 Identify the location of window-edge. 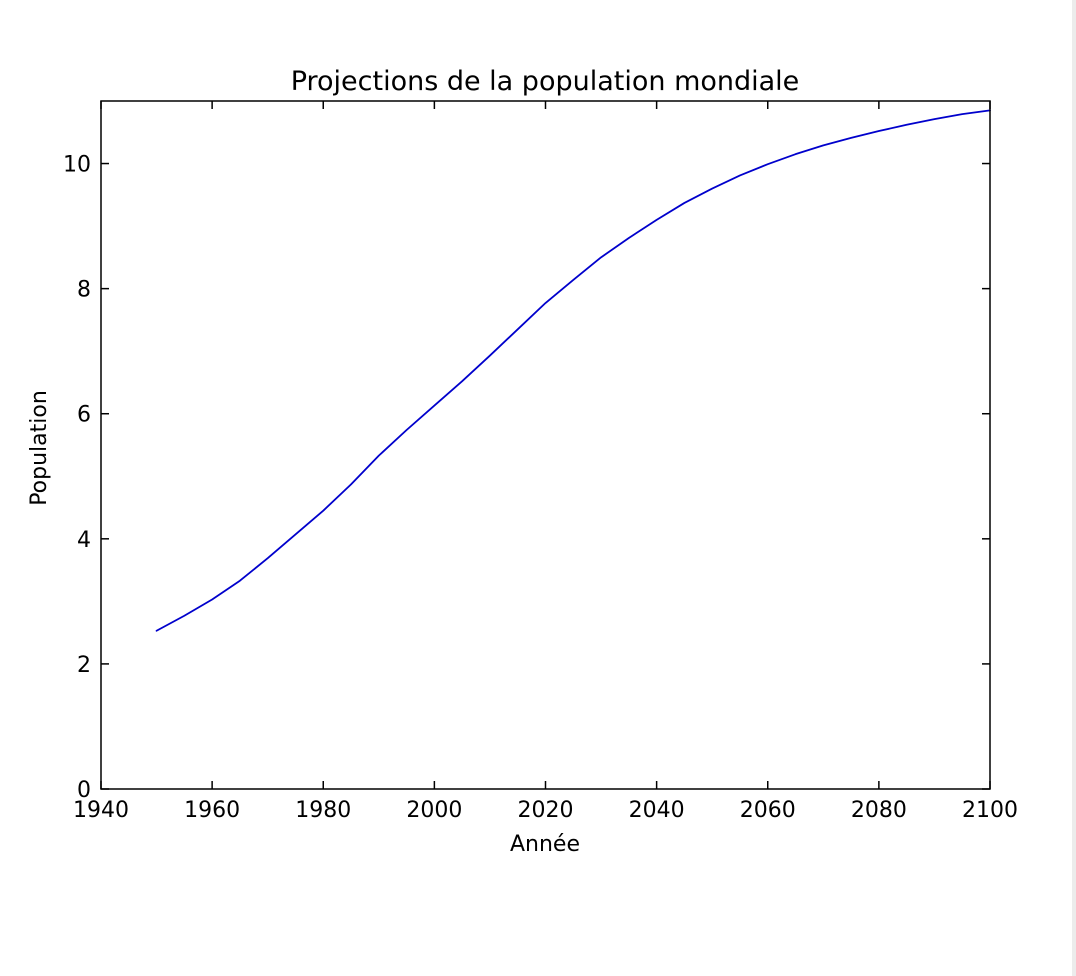
(1074, 488).